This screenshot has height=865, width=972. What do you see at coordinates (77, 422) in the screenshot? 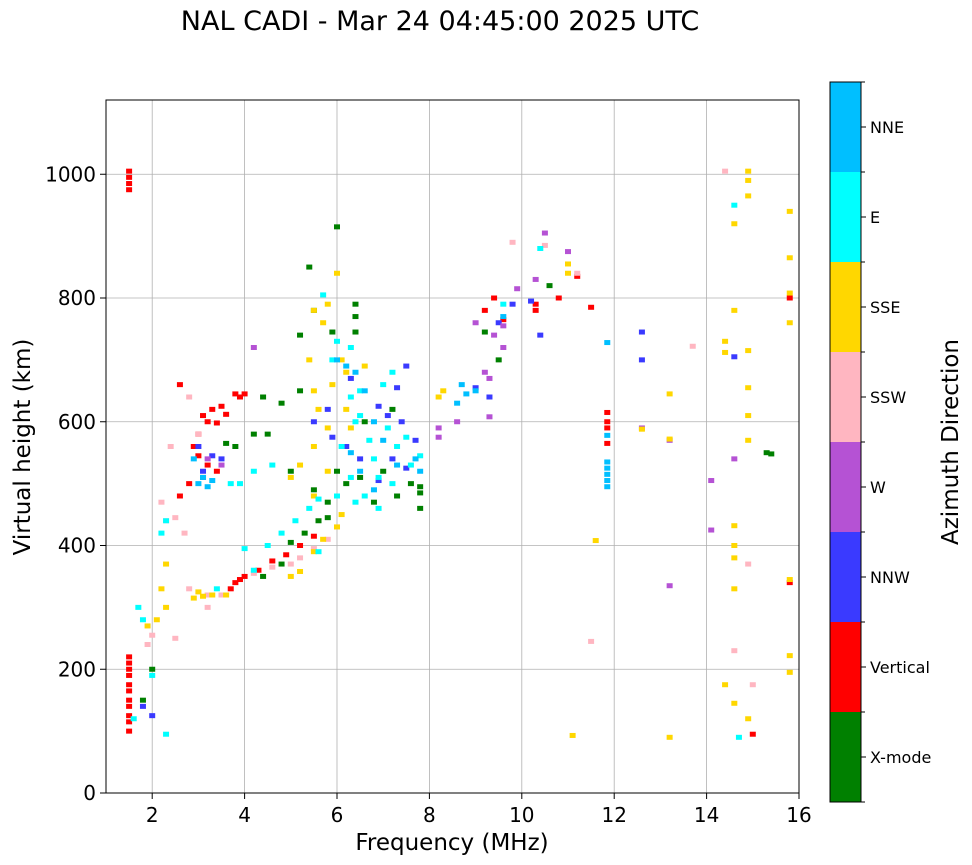
I see `y-tick-label: 600` at bounding box center [77, 422].